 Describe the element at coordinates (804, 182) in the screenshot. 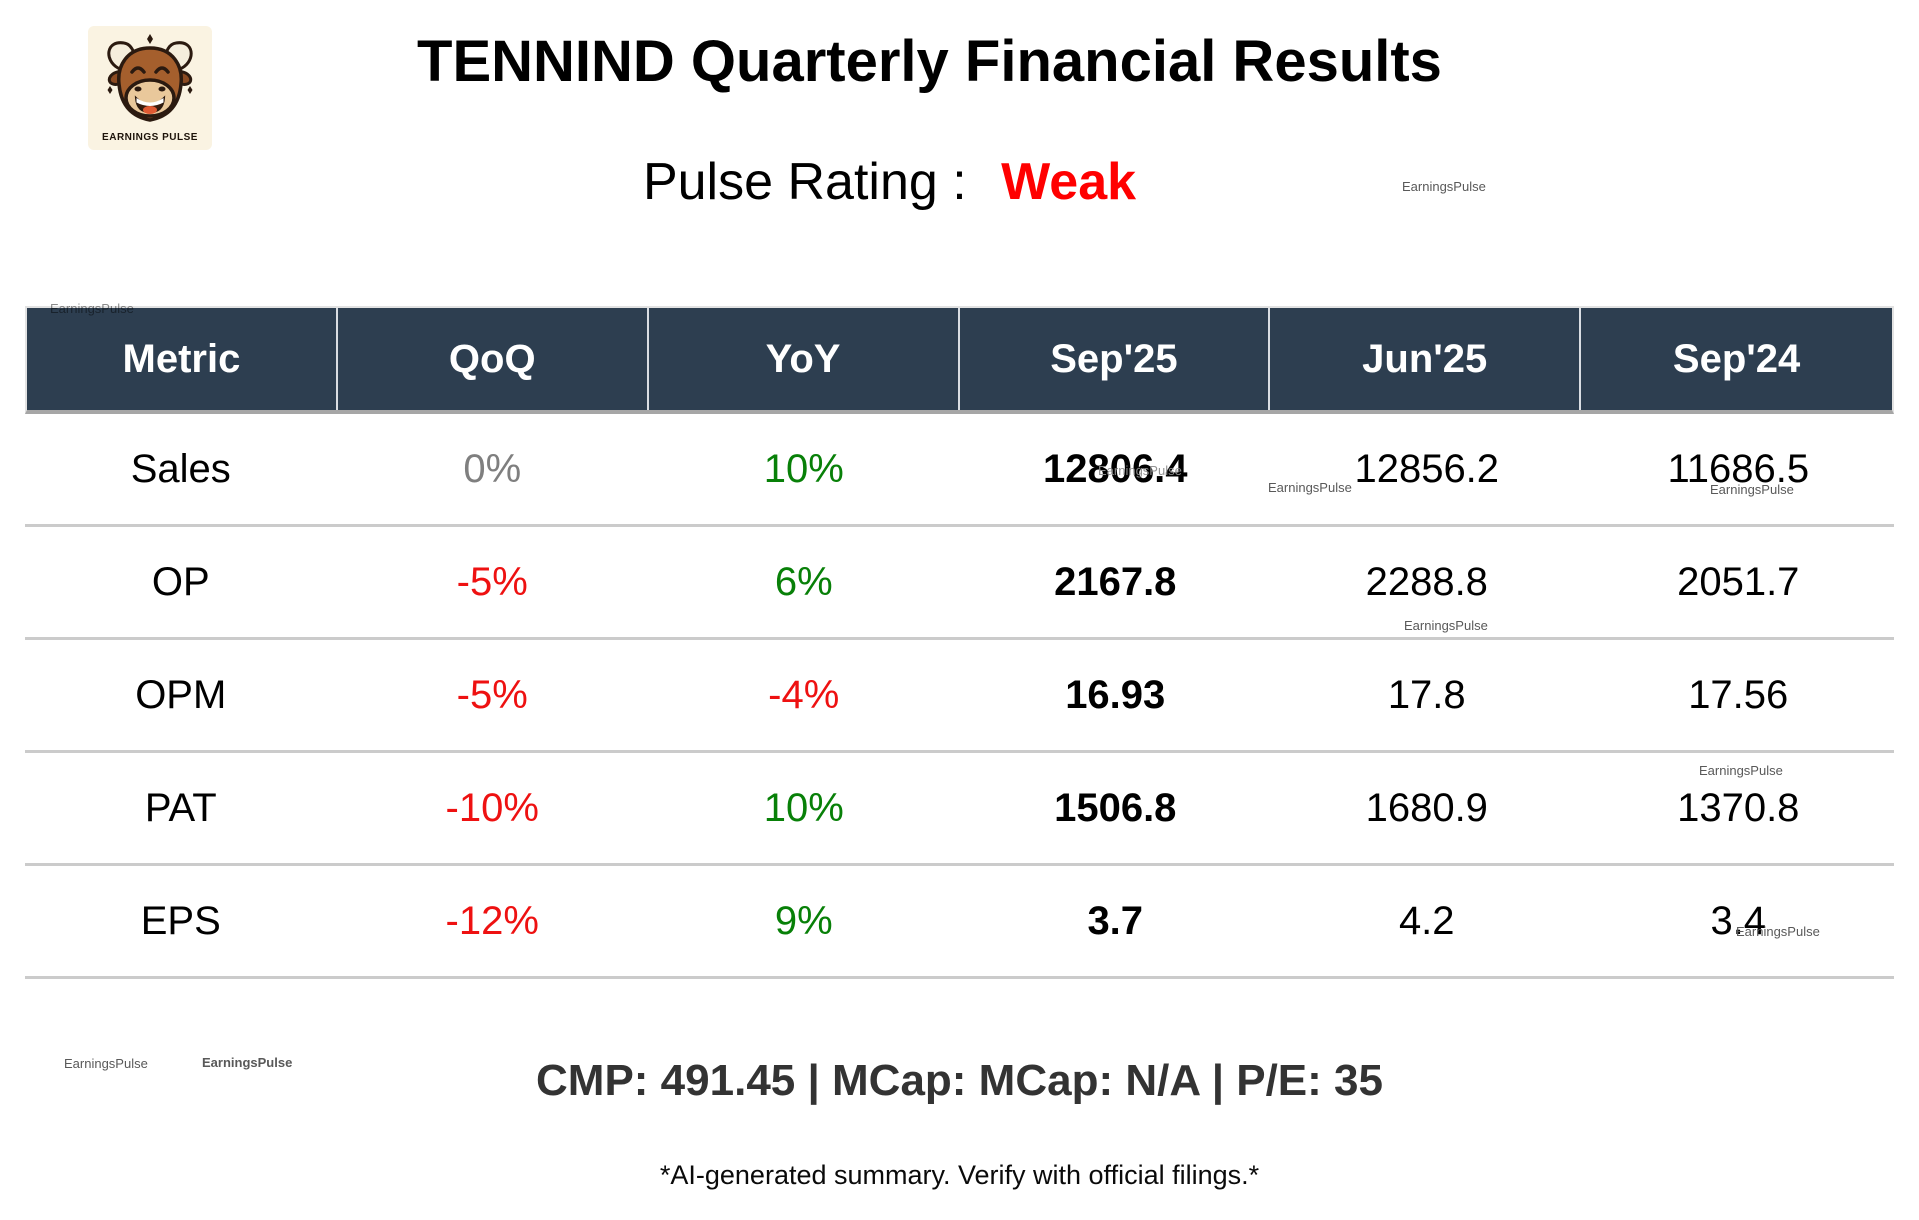

I see `pulse-rating-label: Pulse Rating :` at that location.